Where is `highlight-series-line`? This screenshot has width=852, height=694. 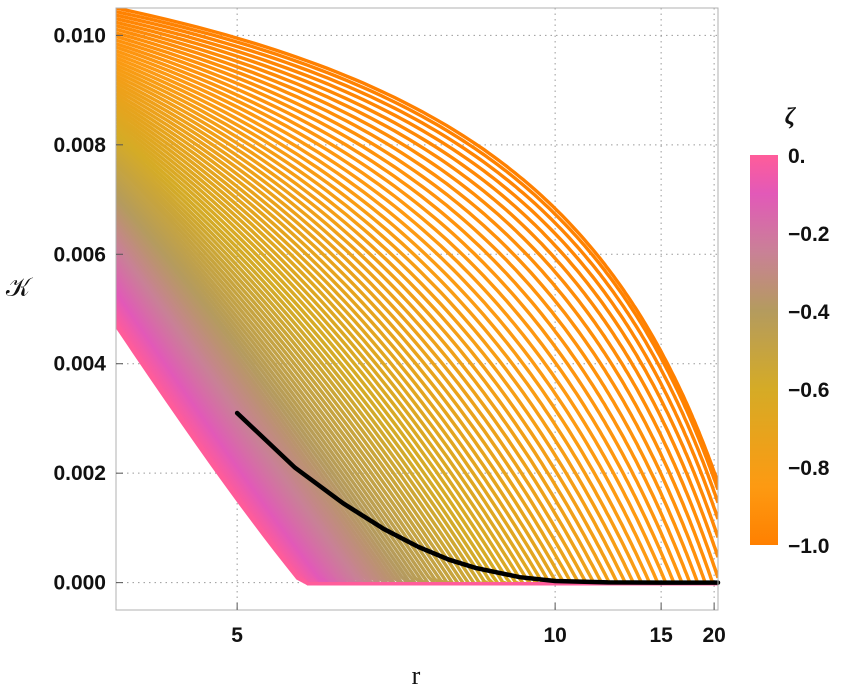
highlight-series-line is located at coordinates (477, 497).